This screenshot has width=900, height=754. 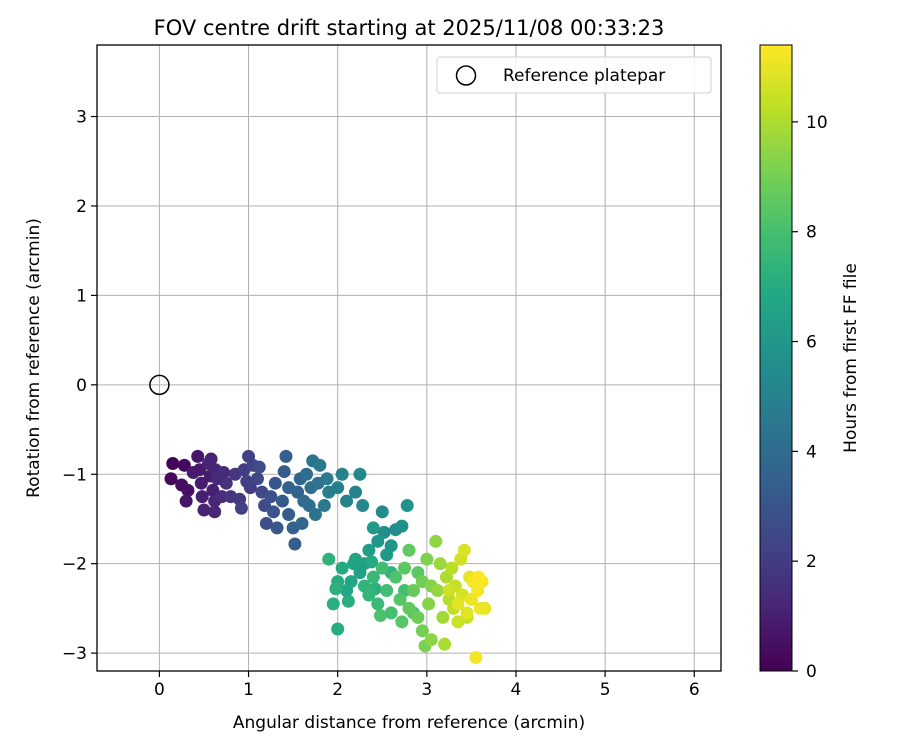 What do you see at coordinates (248, 690) in the screenshot?
I see `x-tick-label: 1` at bounding box center [248, 690].